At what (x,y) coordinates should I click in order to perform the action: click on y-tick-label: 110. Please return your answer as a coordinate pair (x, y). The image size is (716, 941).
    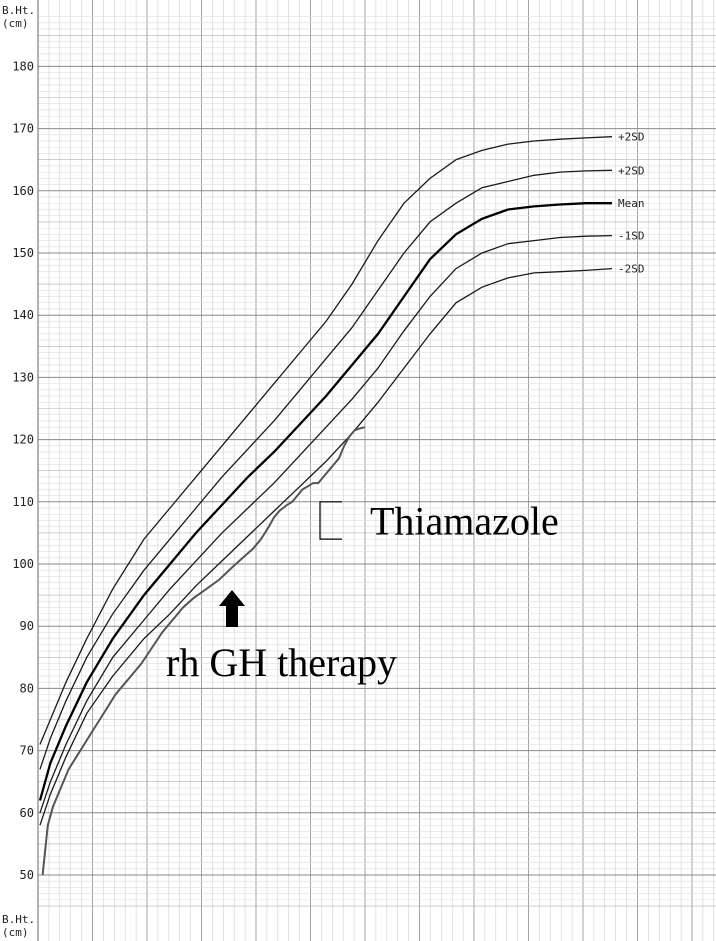
    Looking at the image, I should click on (23, 502).